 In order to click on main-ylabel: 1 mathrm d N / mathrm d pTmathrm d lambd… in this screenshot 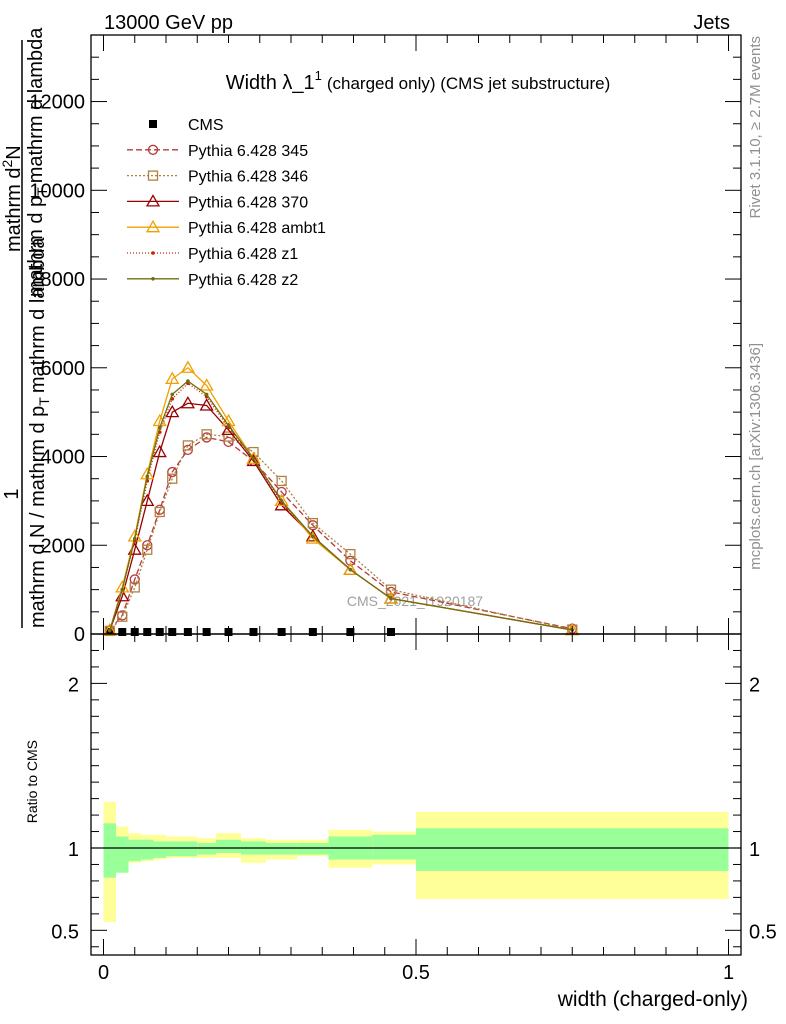, I will do `click(26, 327)`.